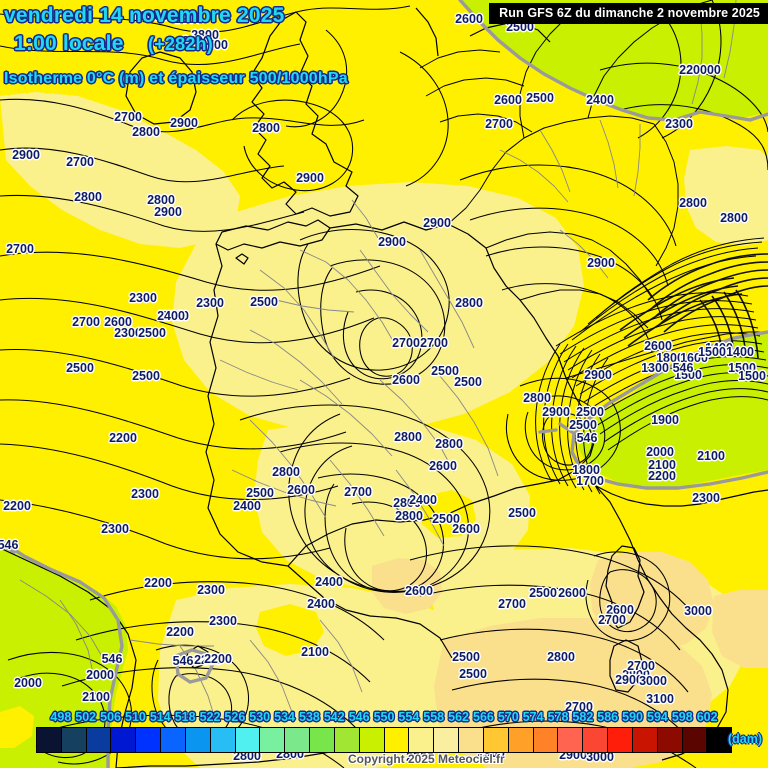 The height and width of the screenshot is (768, 768). I want to click on scale-tick-498: 498, so click(61, 717).